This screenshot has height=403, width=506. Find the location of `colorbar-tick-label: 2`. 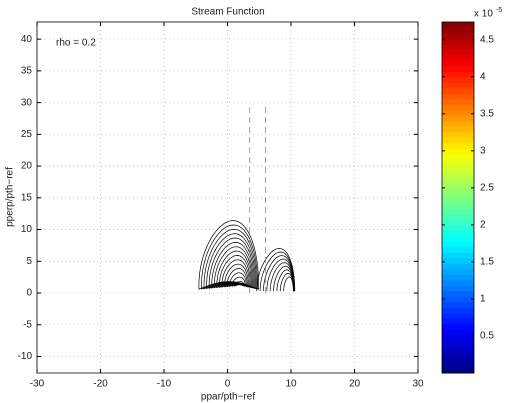

colorbar-tick-label: 2 is located at coordinates (483, 225).